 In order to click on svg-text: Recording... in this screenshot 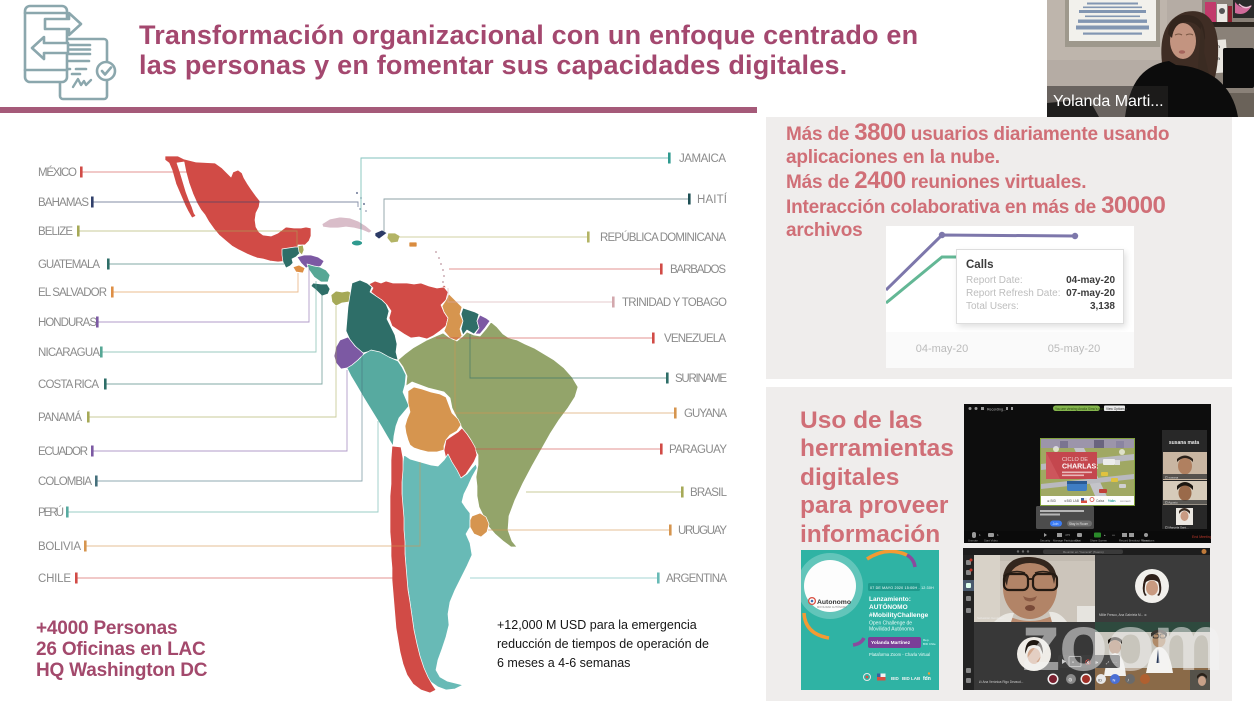, I will do `click(996, 410)`.